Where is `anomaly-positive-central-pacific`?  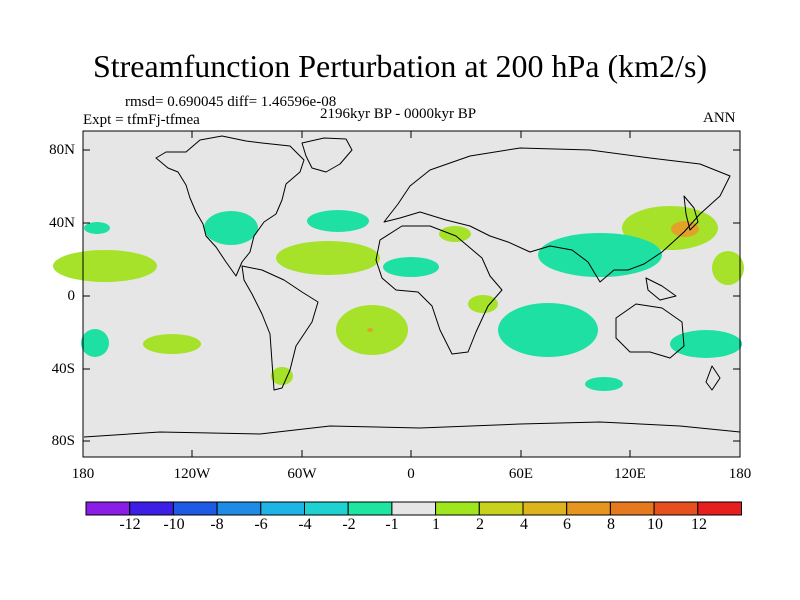
anomaly-positive-central-pacific is located at coordinates (105, 266).